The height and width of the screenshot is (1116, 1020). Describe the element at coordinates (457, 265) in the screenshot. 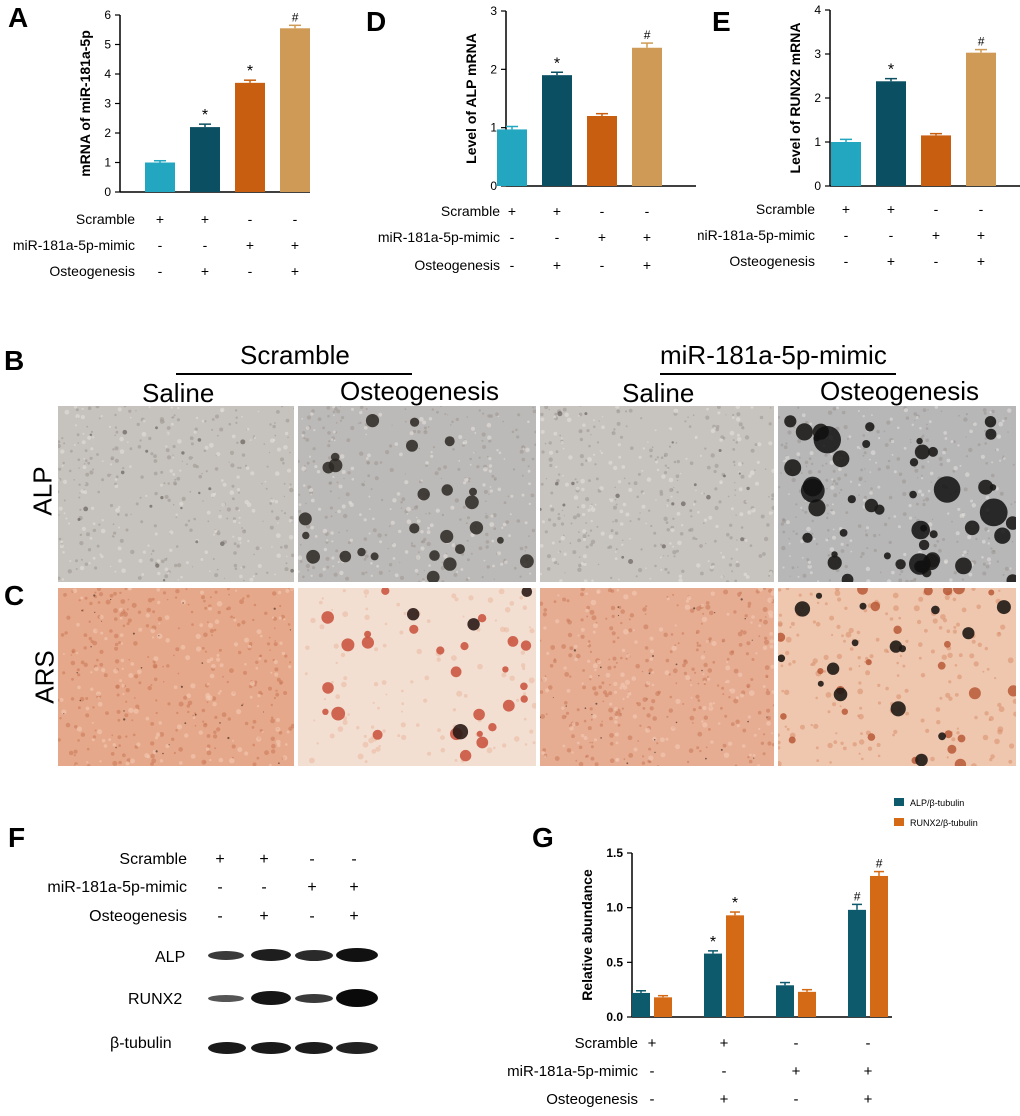

I see `condition-label-d: Osteogenesis` at that location.